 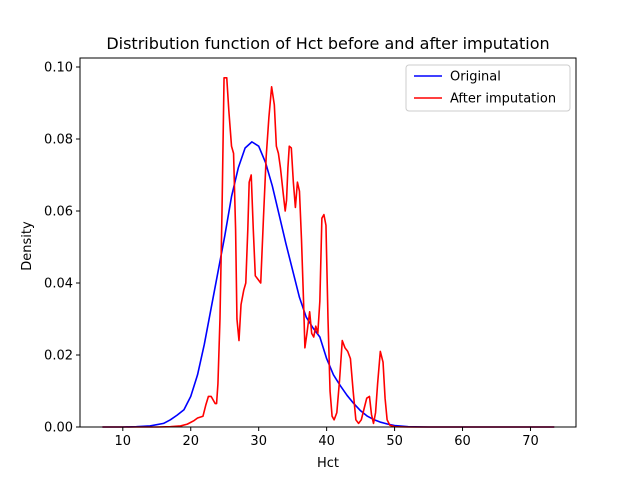 What do you see at coordinates (62, 248) in the screenshot?
I see `y-axis: 0.00 0.02 0.04 0.06 0.08 0.10` at bounding box center [62, 248].